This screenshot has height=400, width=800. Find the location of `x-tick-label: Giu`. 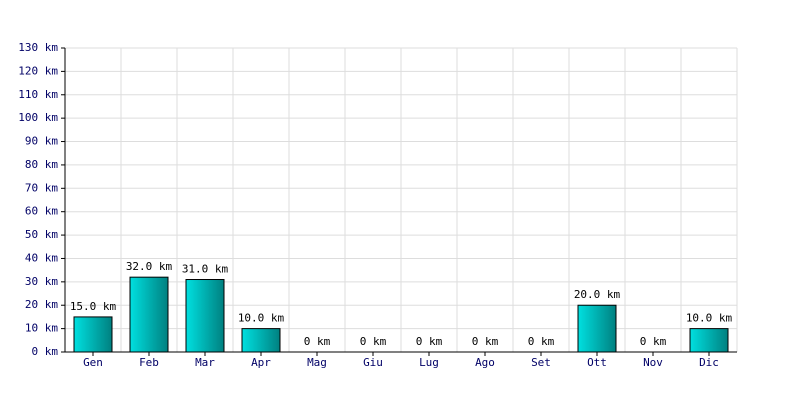

x-tick-label: Giu is located at coordinates (373, 362).